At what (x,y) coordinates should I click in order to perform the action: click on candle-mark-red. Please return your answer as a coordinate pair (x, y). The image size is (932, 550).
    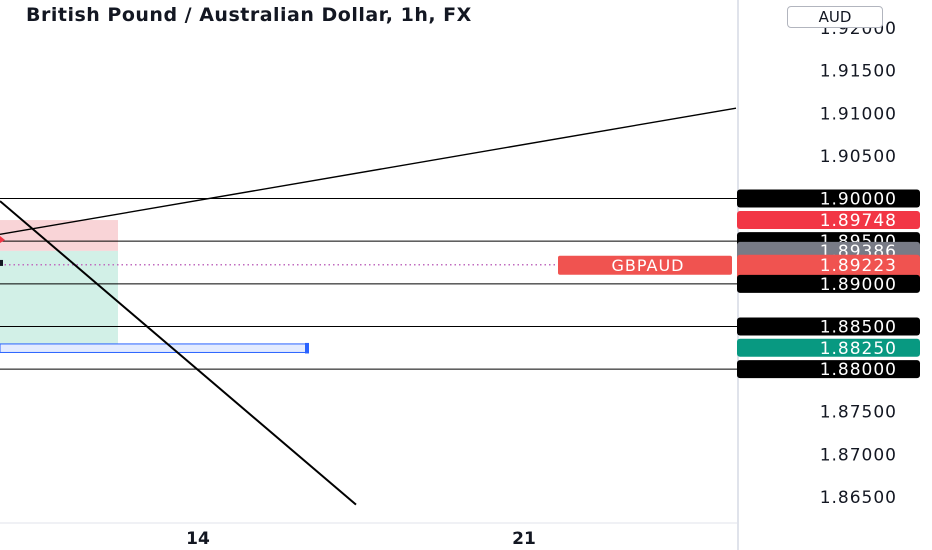
    Looking at the image, I should click on (2, 239).